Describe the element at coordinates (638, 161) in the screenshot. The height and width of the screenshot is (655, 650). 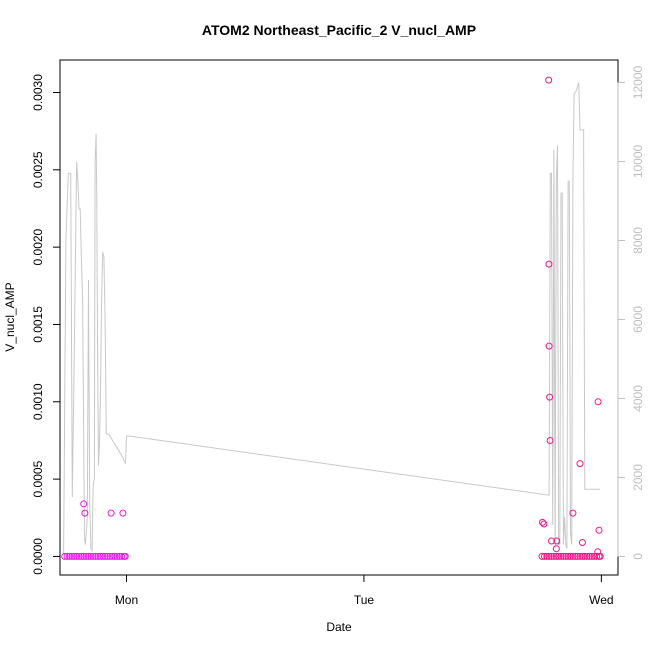
I see `y2-tick-label: 10000` at that location.